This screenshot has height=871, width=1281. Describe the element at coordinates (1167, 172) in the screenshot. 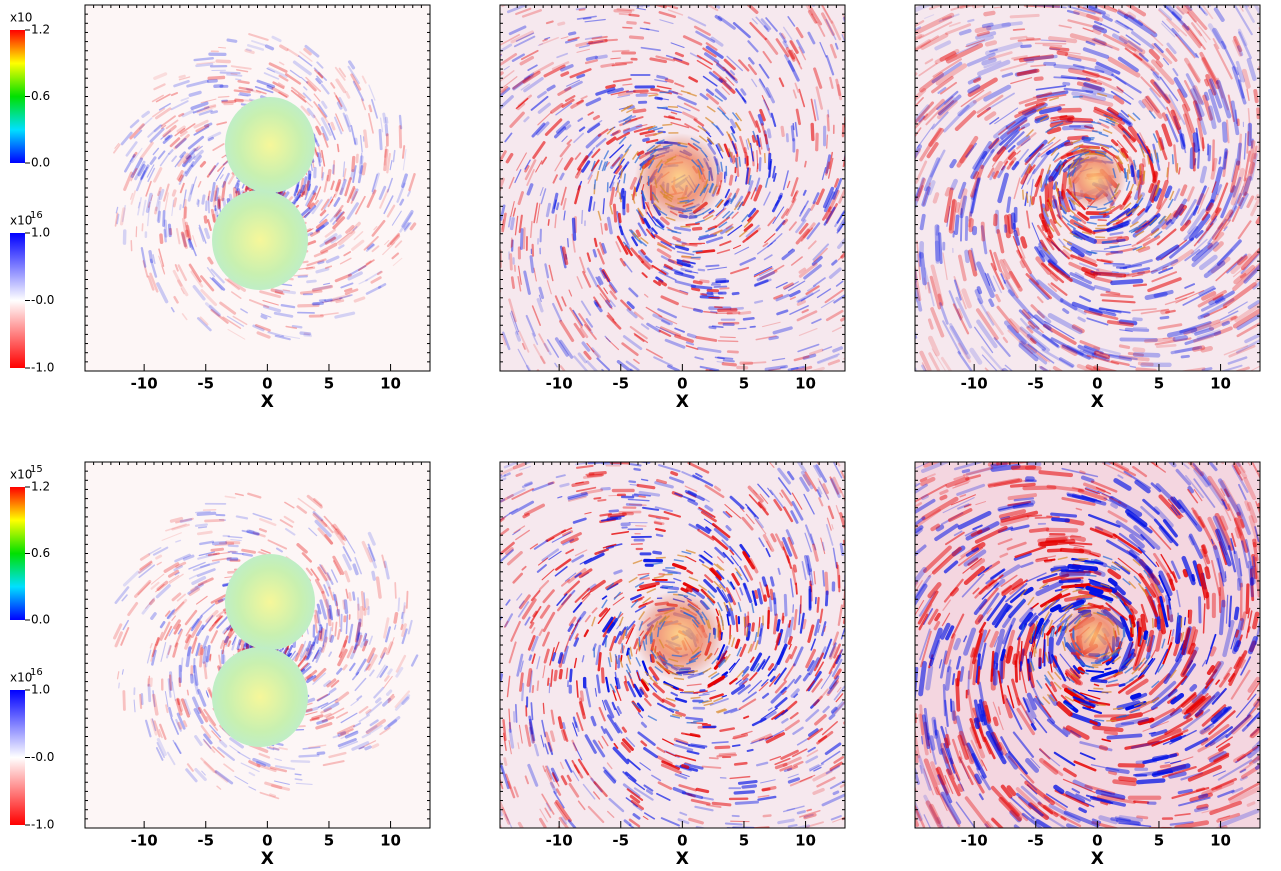

I see `core-streak` at that location.